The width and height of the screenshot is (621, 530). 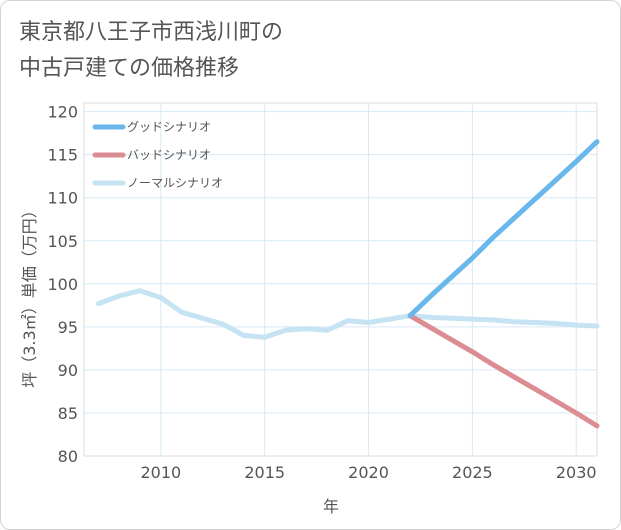 I want to click on x-tick-label: 2015, so click(x=264, y=472).